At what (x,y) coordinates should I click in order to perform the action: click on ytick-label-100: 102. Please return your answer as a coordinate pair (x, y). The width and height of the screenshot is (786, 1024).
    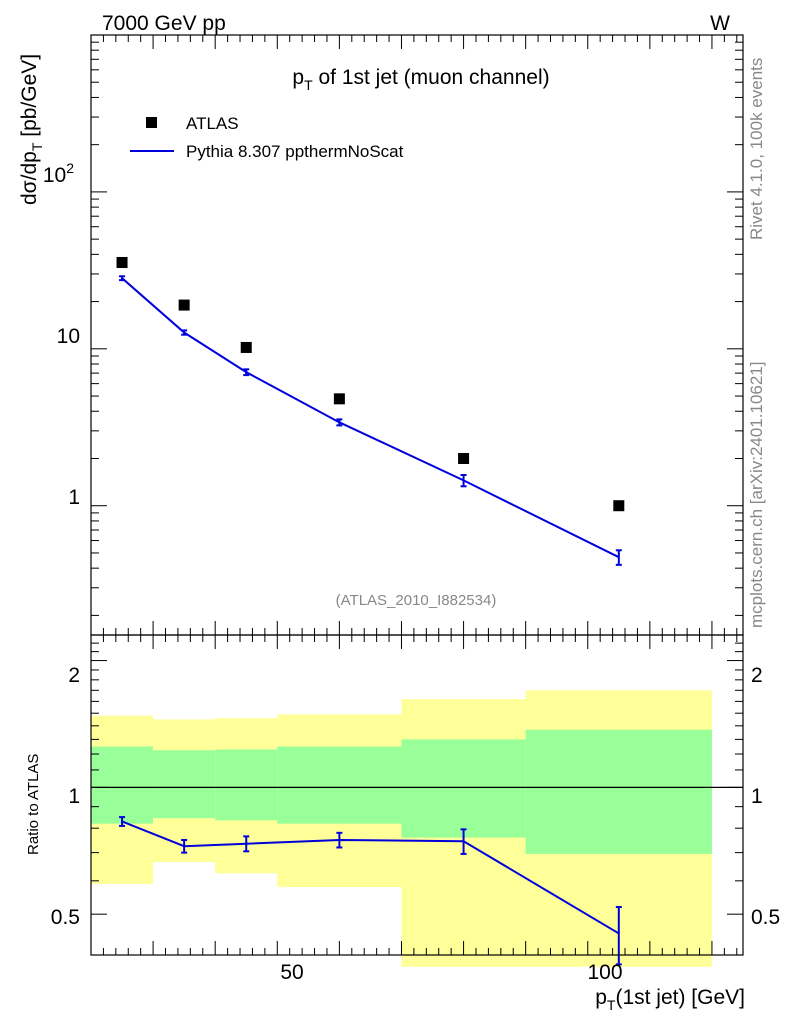
    Looking at the image, I should click on (58, 173).